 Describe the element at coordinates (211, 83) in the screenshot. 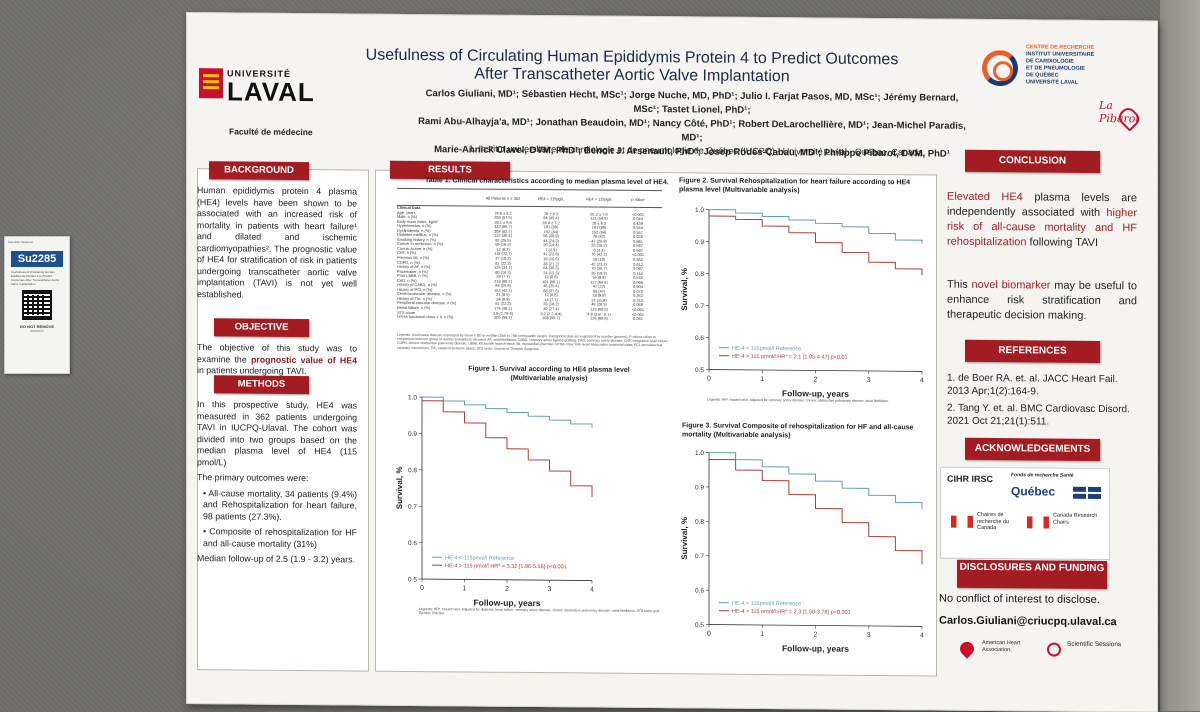

I see `laval-shield-icon` at that location.